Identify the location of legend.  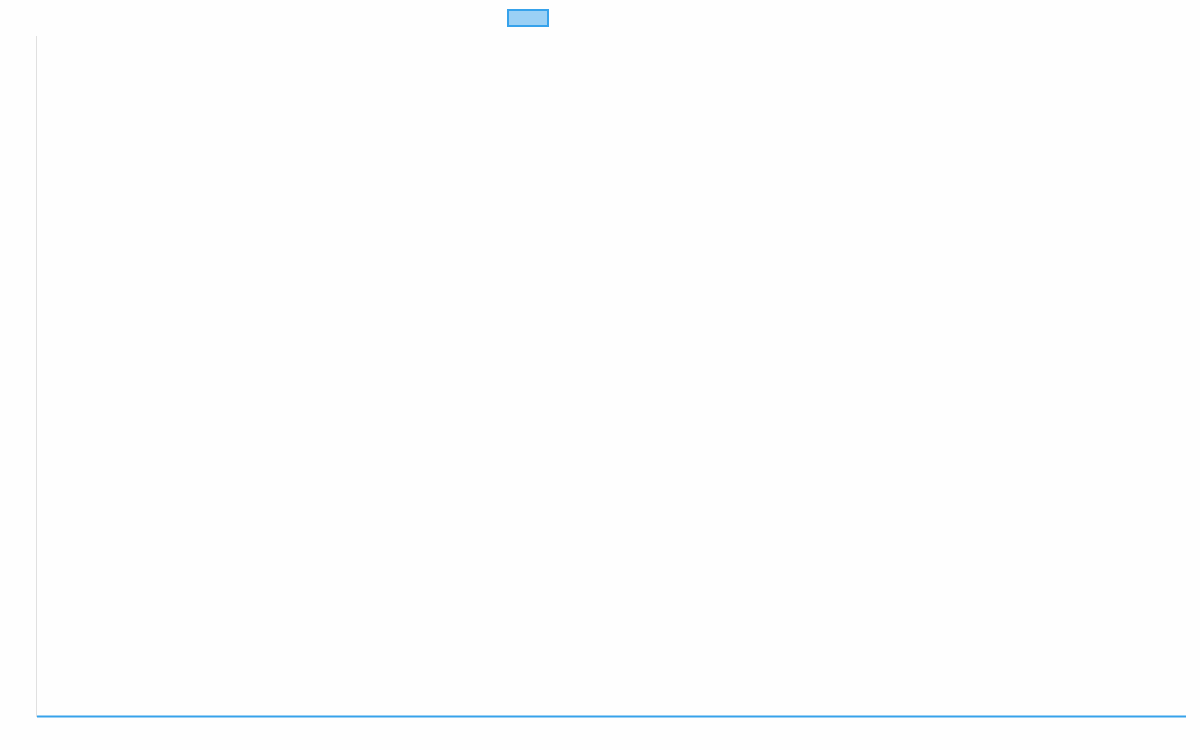
(528, 18).